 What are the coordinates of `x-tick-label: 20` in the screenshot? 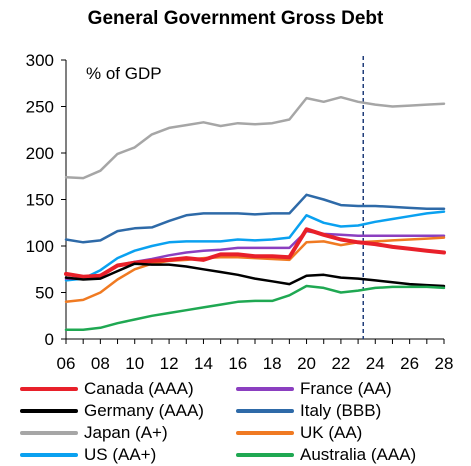 It's located at (306, 363).